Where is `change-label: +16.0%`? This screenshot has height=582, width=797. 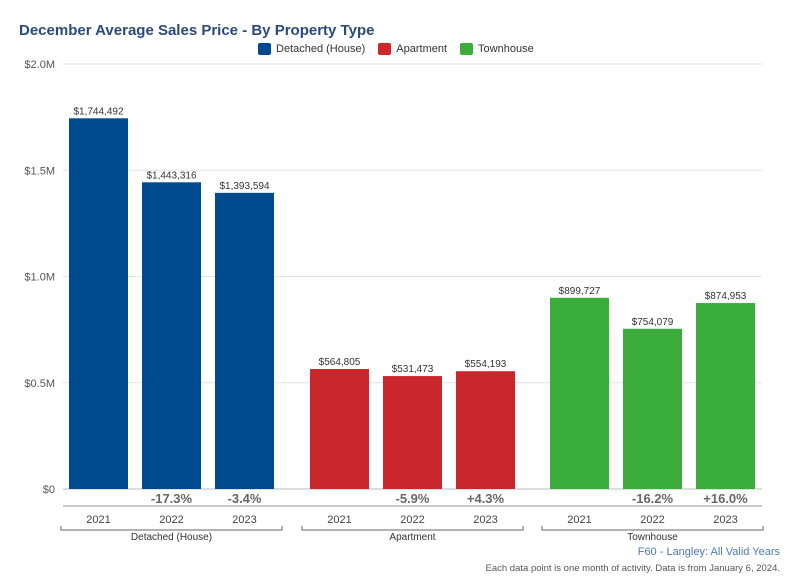
change-label: +16.0% is located at coordinates (725, 498).